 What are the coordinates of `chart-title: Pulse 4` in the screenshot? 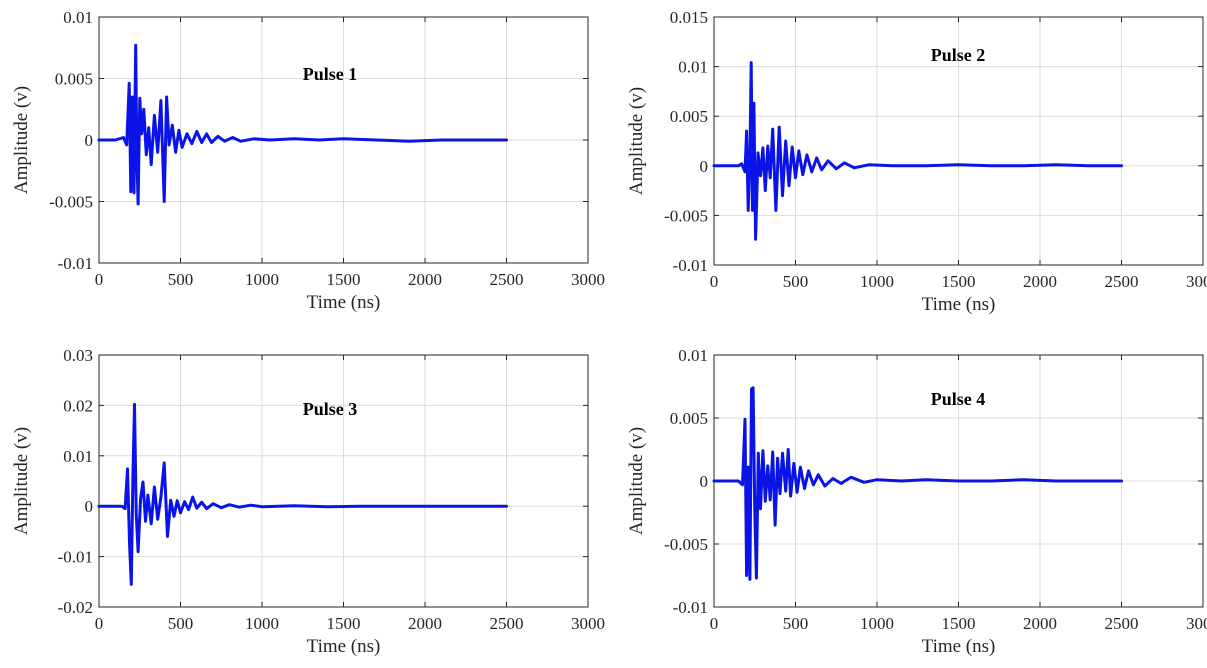 It's located at (958, 399).